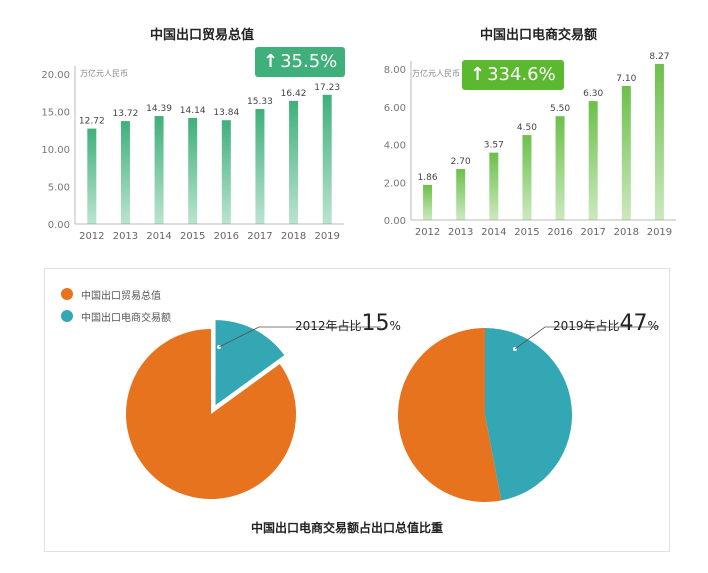 The width and height of the screenshot is (708, 573). Describe the element at coordinates (436, 73) in the screenshot. I see `ecommerce-unit: 万亿元人民币` at that location.